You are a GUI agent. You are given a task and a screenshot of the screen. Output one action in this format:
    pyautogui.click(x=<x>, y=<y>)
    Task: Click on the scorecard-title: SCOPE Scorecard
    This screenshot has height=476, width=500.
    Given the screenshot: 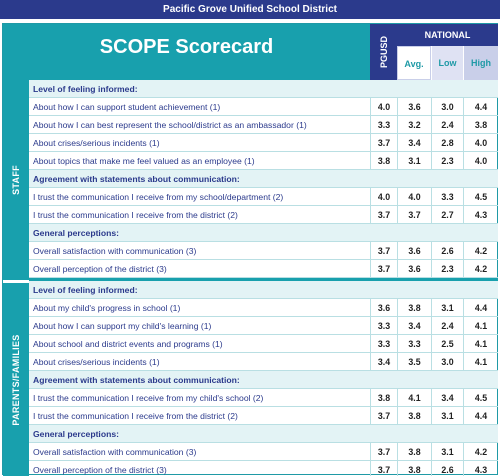 What is the action you would take?
    pyautogui.click(x=186, y=47)
    